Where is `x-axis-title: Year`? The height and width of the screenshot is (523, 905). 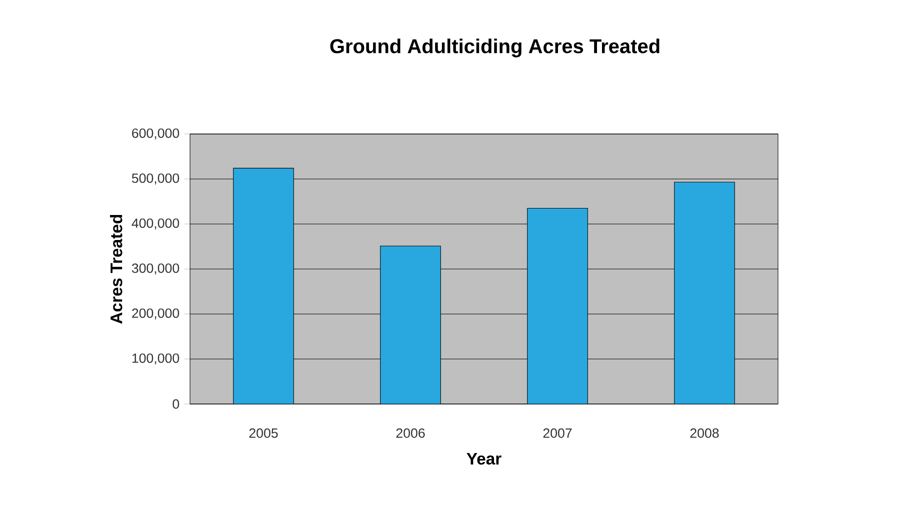
x-axis-title: Year is located at coordinates (484, 458).